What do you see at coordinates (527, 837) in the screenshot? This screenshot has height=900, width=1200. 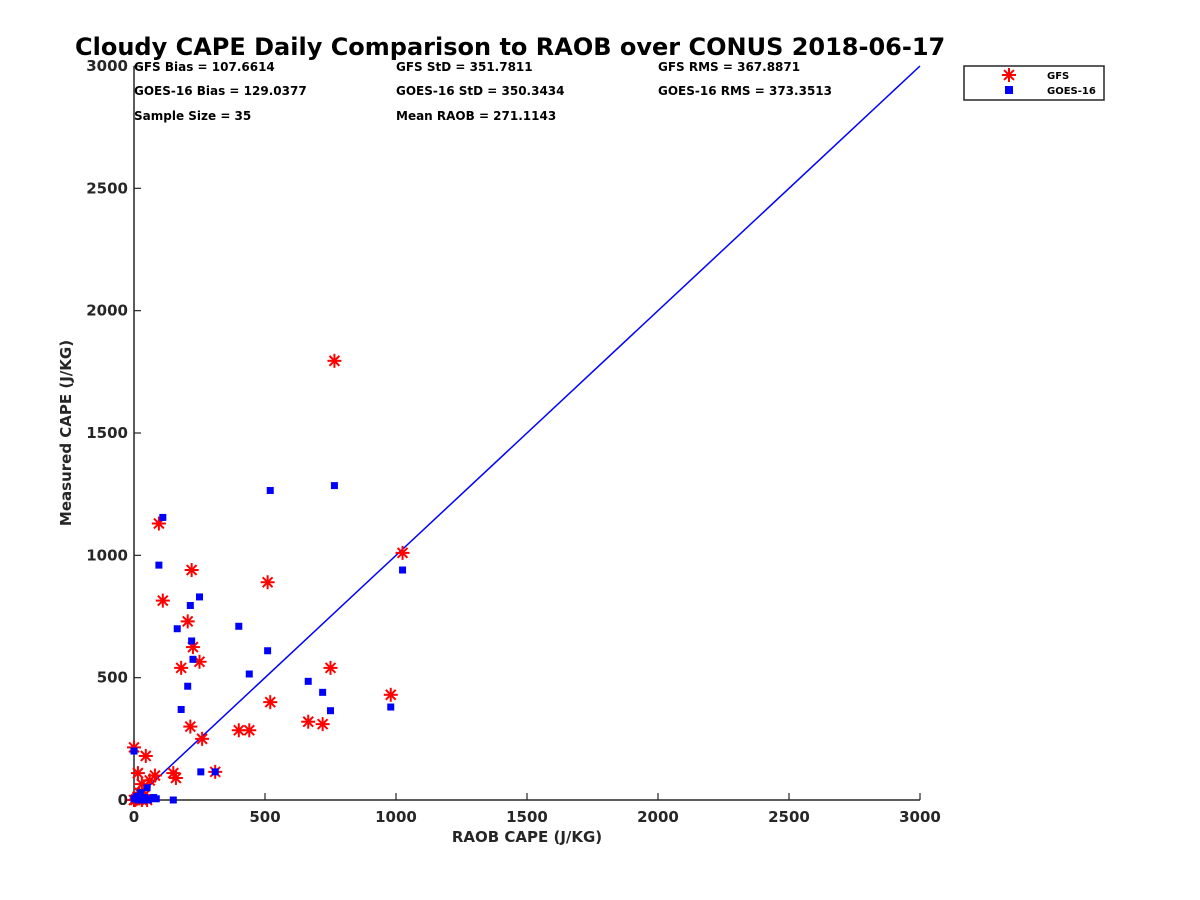 I see `x-axis-label: RAOB CAPE (J/KG)` at bounding box center [527, 837].